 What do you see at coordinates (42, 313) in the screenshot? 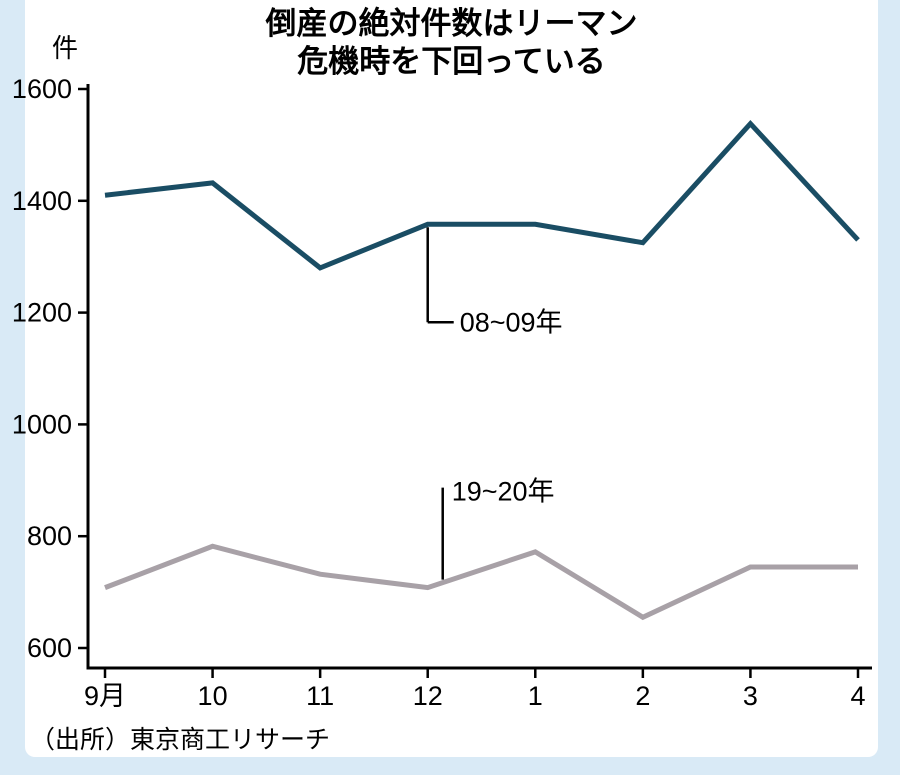
I see `y-tick-label: 1200` at bounding box center [42, 313].